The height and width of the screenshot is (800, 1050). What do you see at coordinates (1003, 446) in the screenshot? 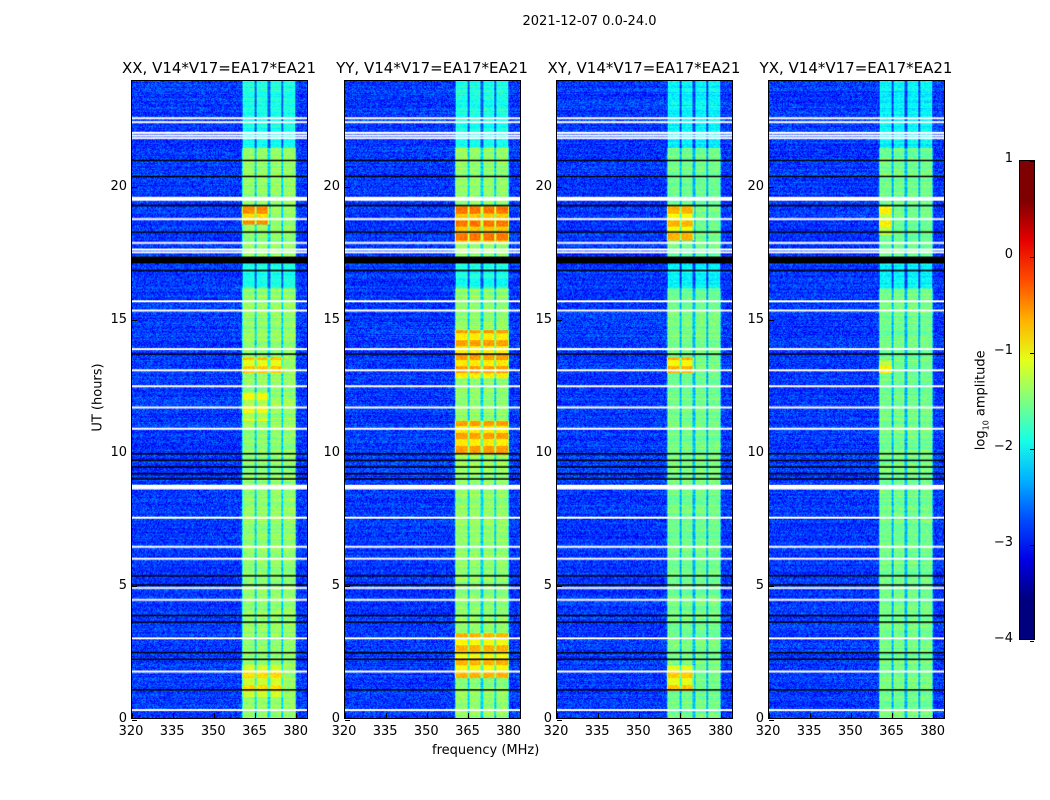
I see `colorbar-tick-label: −2` at bounding box center [1003, 446].